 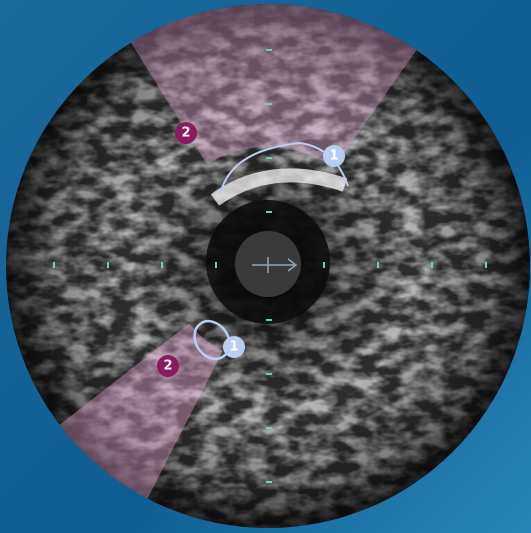 I want to click on catheter-arrow, so click(x=275, y=265).